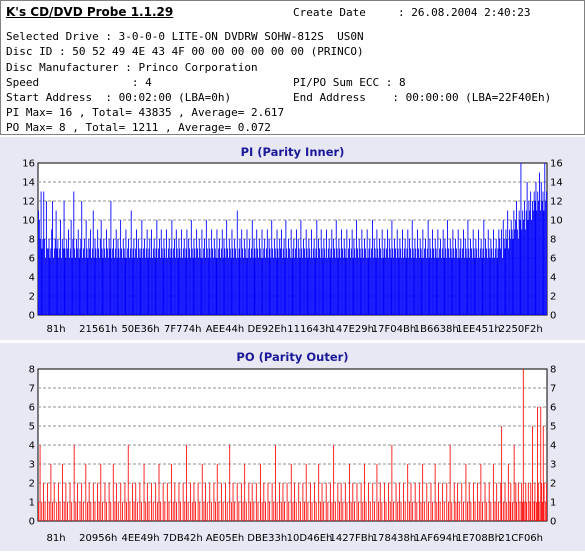  I want to click on pi-x-tick: 50E36h, so click(140, 329).